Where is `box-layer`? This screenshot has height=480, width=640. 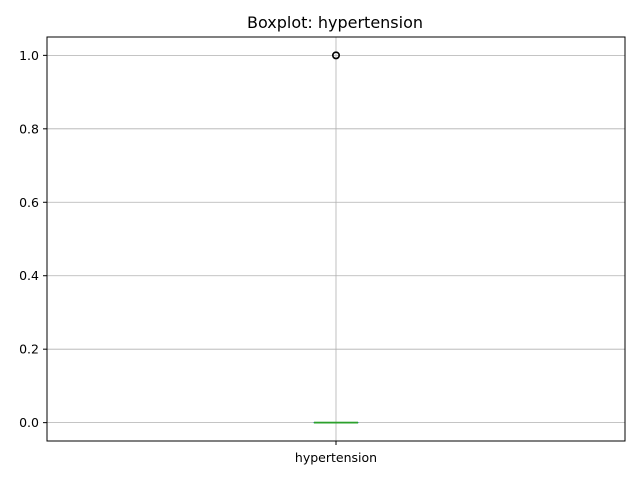
box-layer is located at coordinates (336, 237).